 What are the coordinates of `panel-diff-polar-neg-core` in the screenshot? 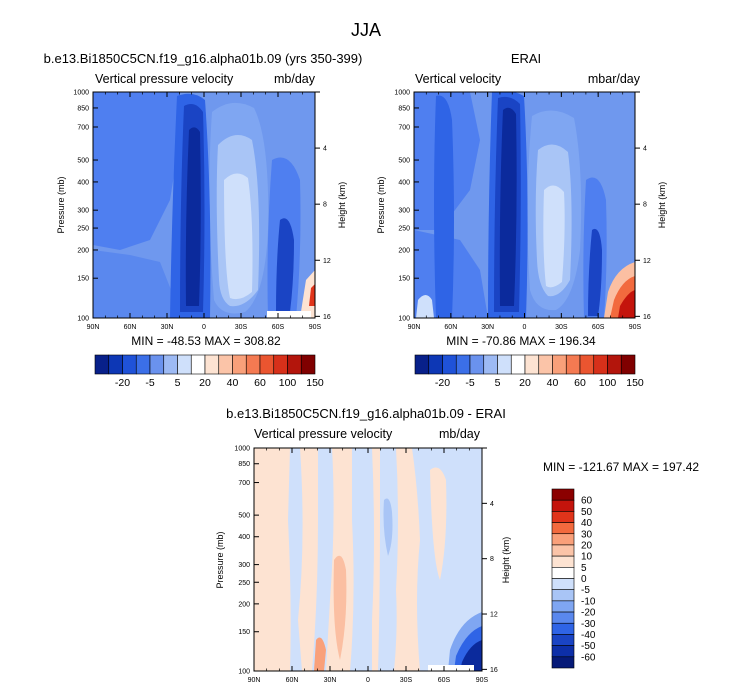 It's located at (471, 655).